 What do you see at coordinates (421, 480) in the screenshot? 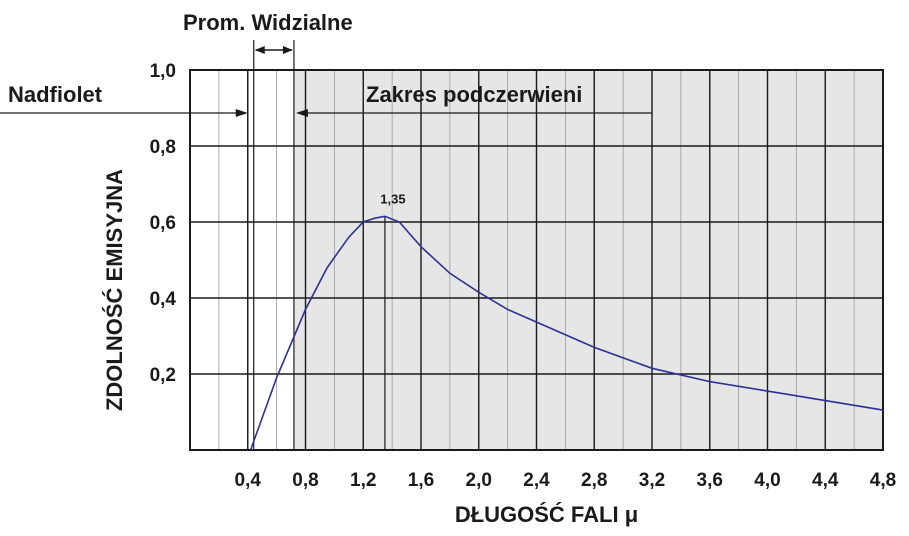
I see `x-tick-label: 1,6` at bounding box center [421, 480].